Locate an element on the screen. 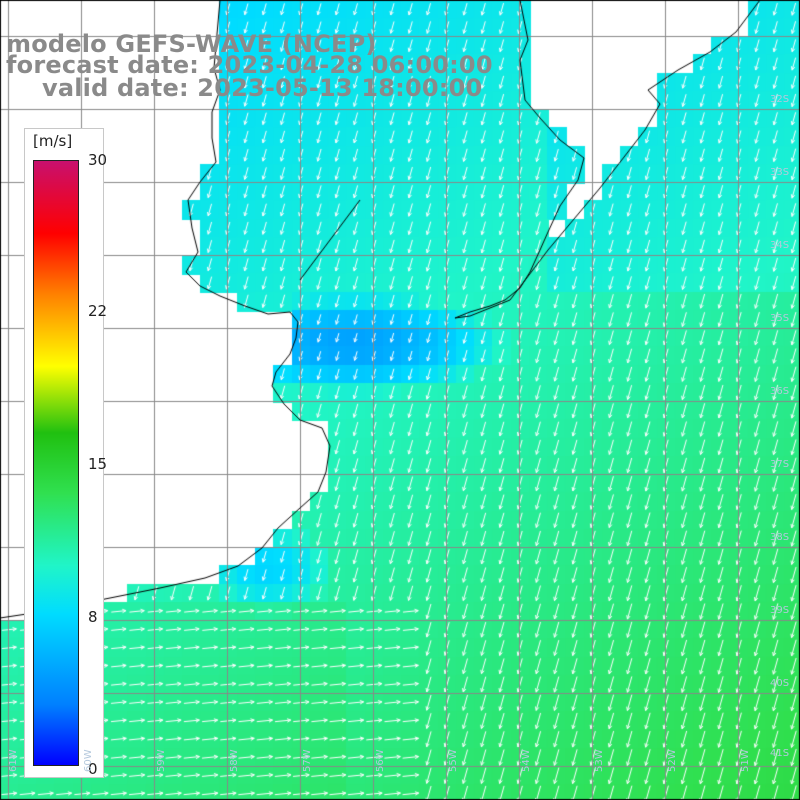 This screenshot has width=800, height=800. colorbar-tick: 8 is located at coordinates (93, 617).